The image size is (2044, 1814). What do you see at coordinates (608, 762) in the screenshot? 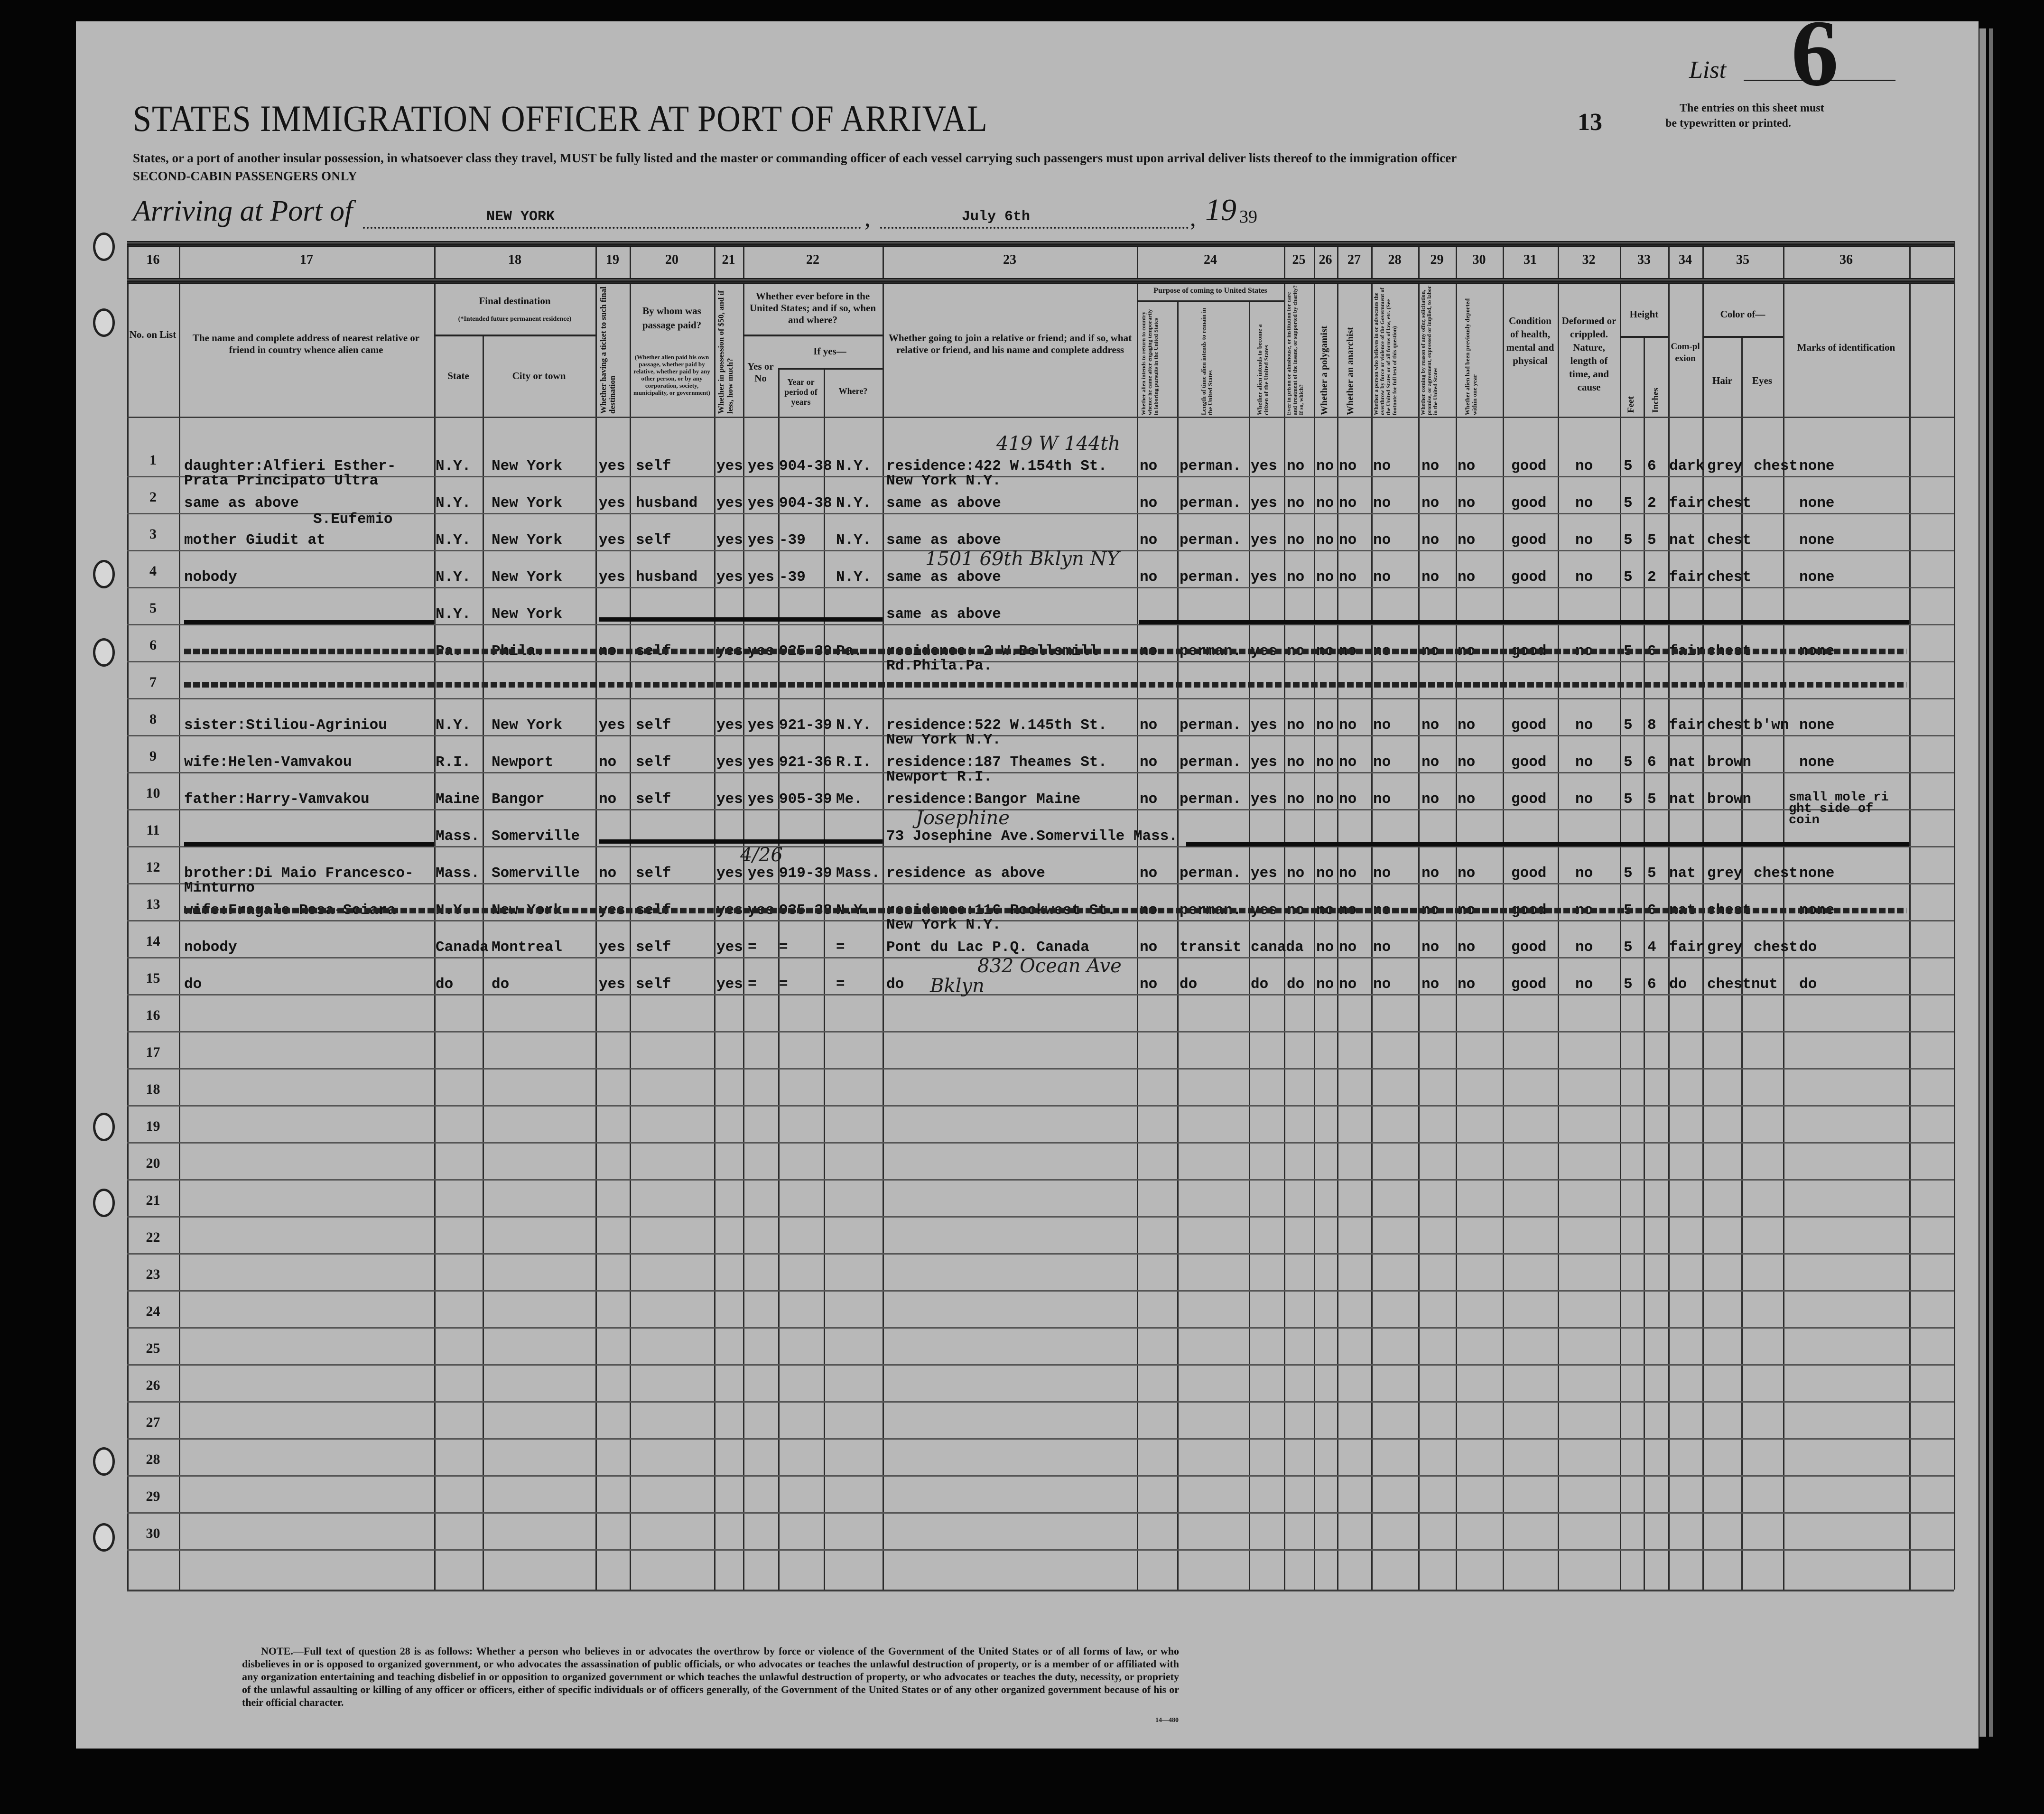
I see `cell-ticket: no` at bounding box center [608, 762].